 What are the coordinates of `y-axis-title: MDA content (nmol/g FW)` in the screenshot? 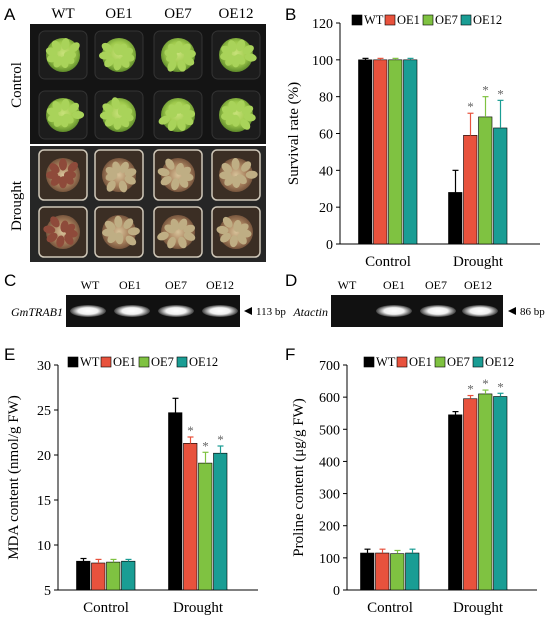 It's located at (14, 477).